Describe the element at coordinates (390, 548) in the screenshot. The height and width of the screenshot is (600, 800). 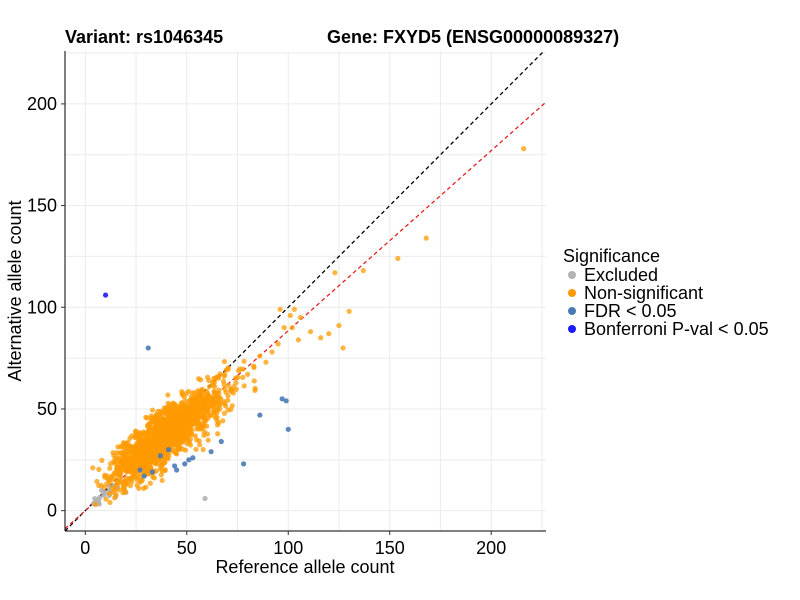
I see `x-tick-label: 150` at that location.